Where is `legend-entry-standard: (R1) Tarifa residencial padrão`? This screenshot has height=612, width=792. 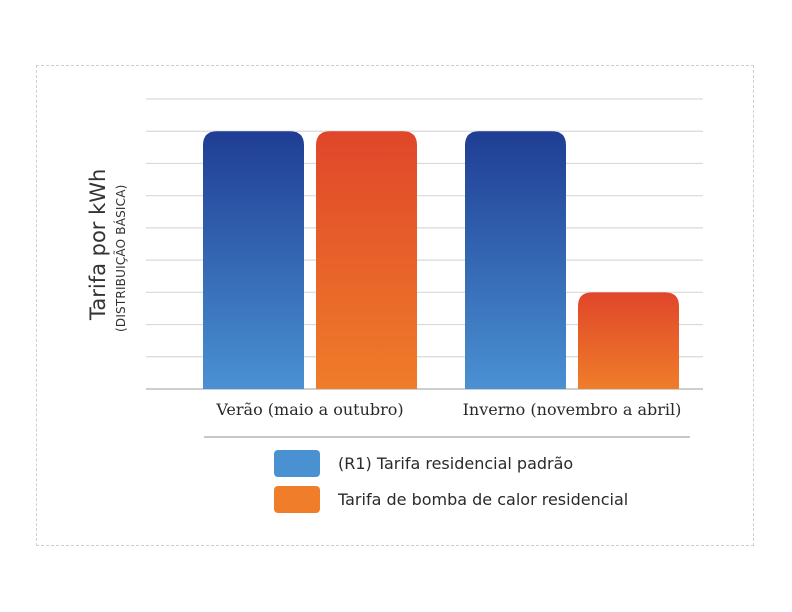
legend-entry-standard: (R1) Tarifa residencial padrão is located at coordinates (423, 463).